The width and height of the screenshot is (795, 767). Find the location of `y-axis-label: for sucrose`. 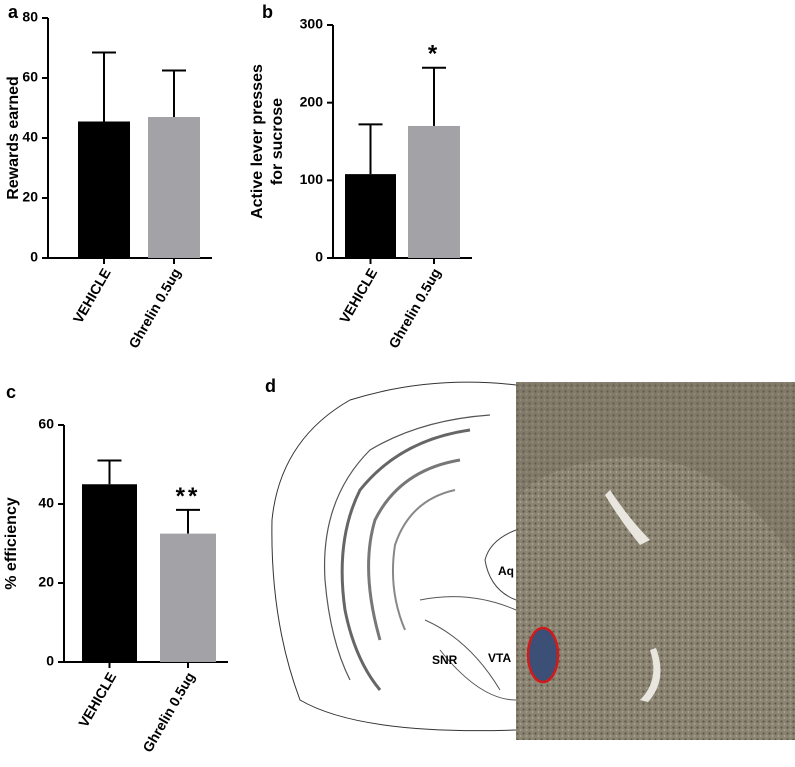

y-axis-label: for sucrose is located at coordinates (277, 141).